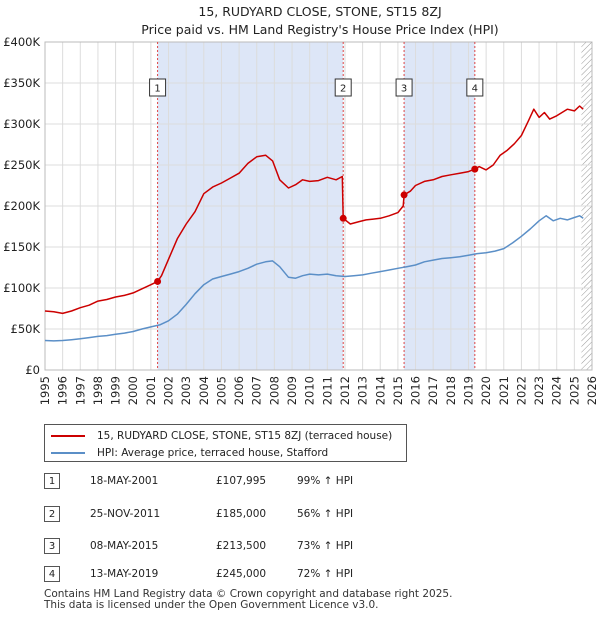  I want to click on x-tick-label: 2000, so click(133, 390).